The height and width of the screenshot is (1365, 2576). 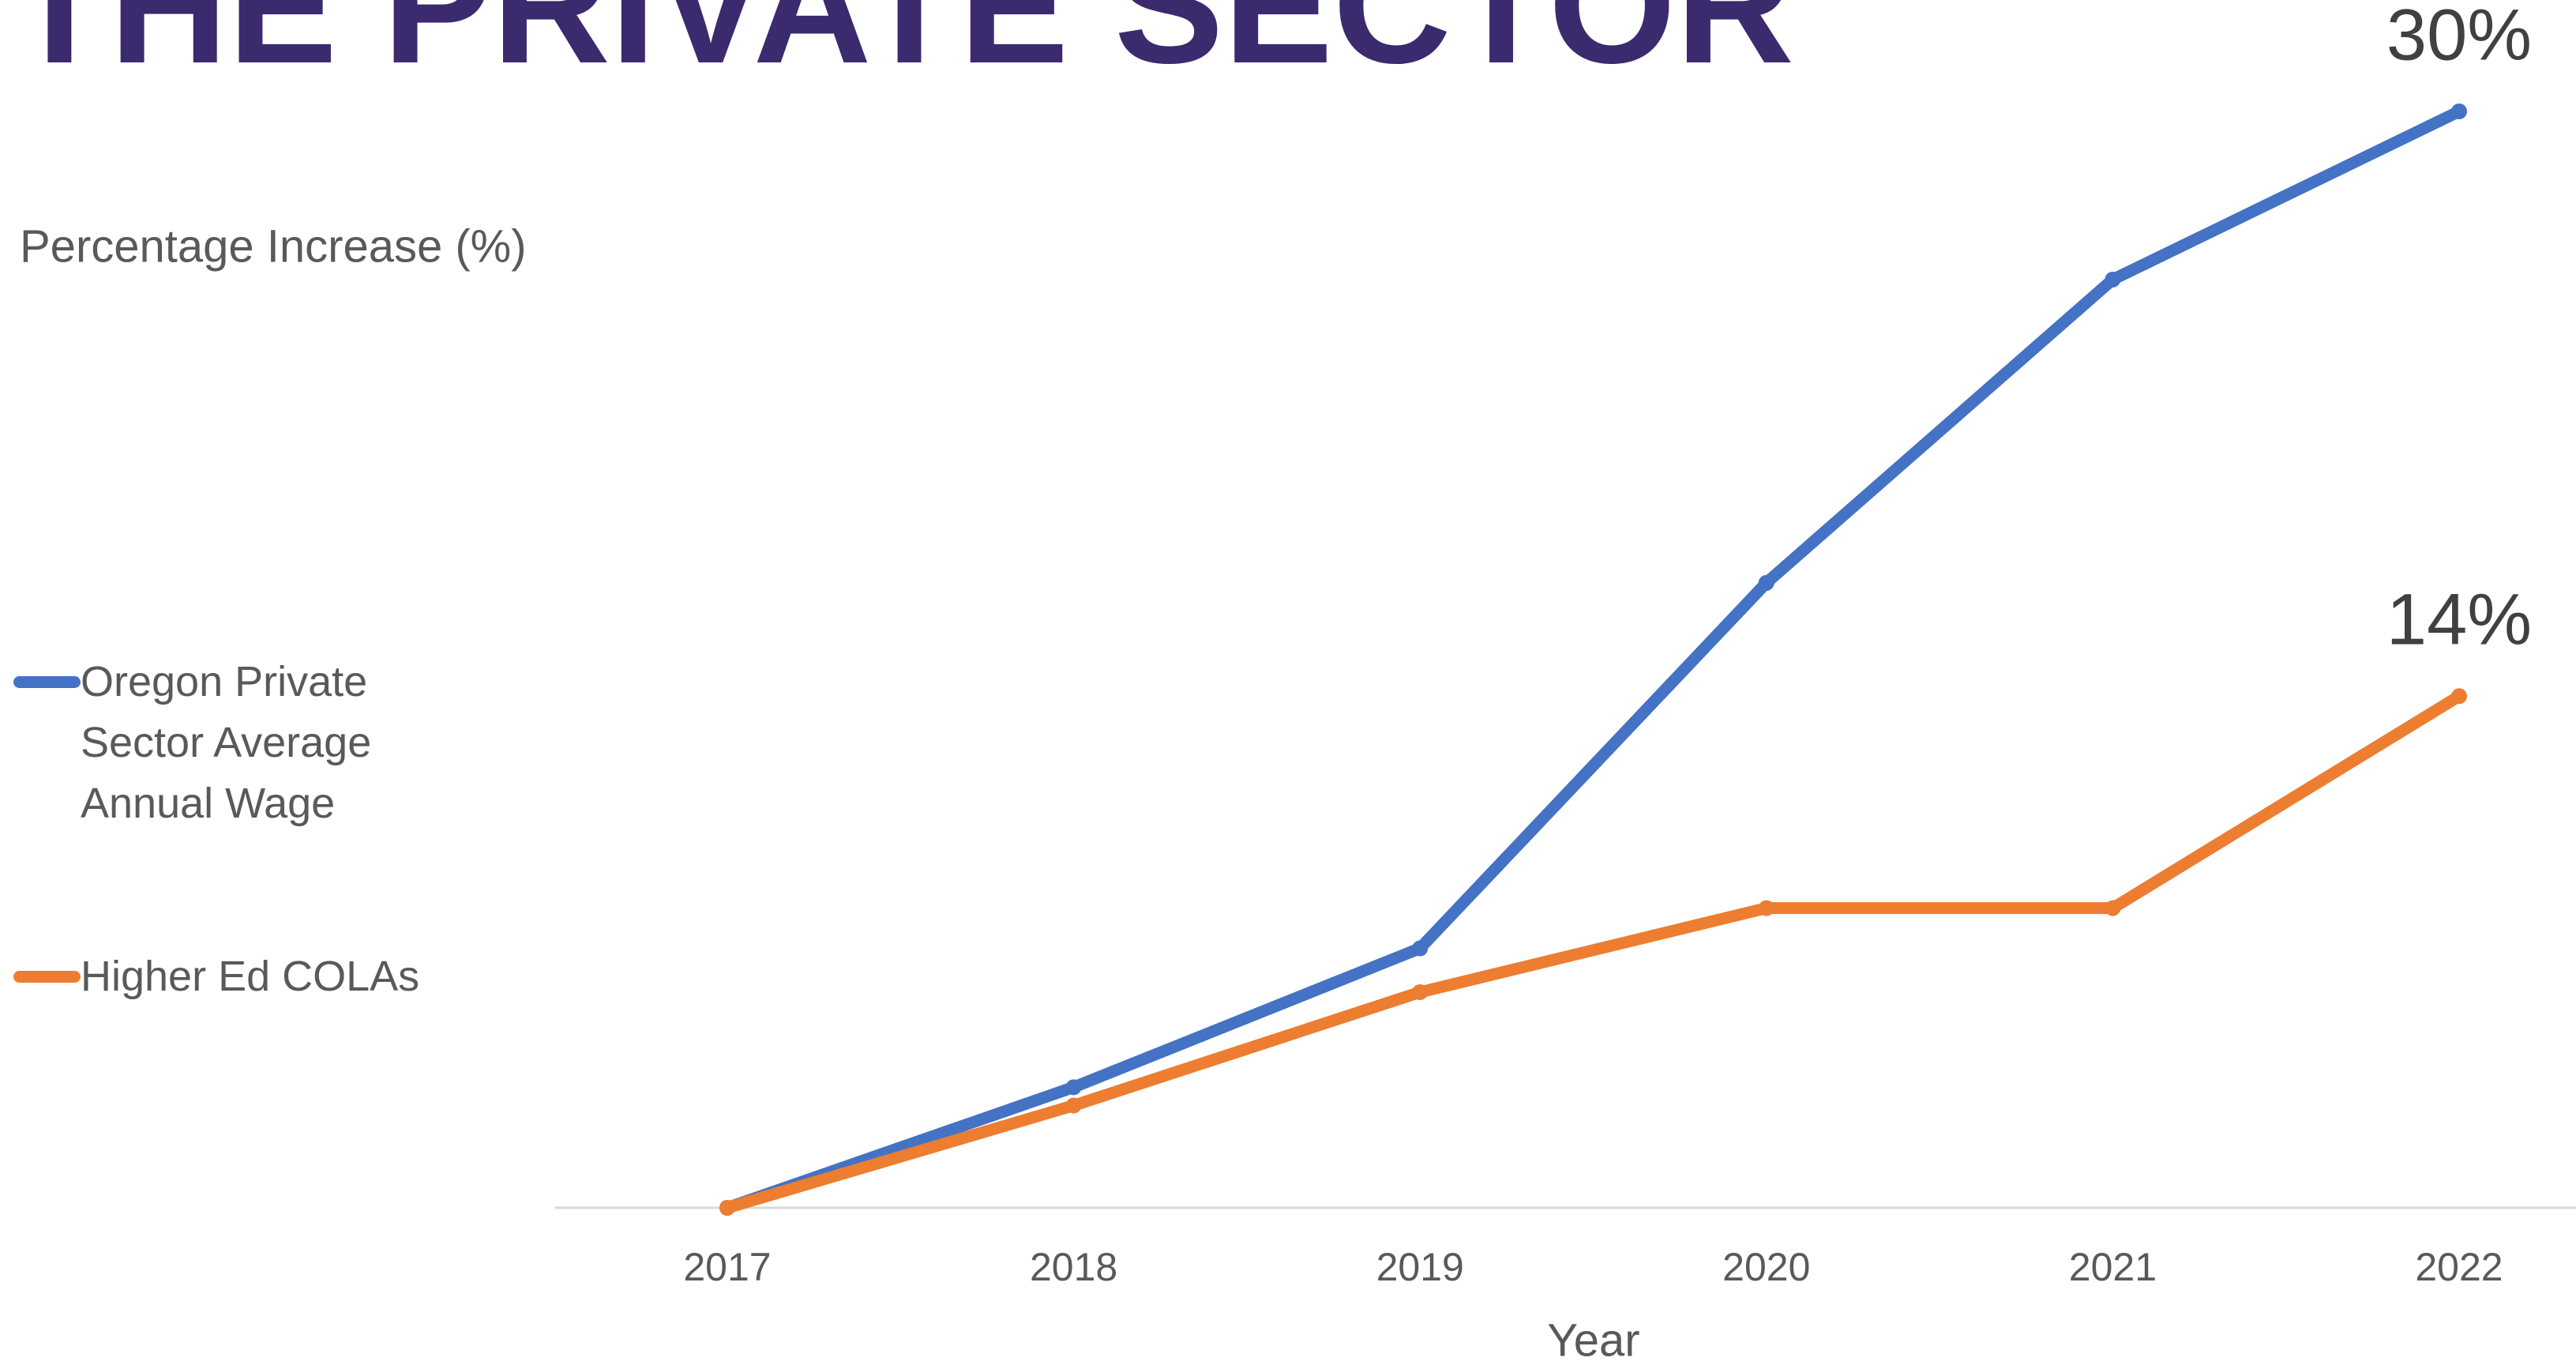 I want to click on x-tick-label: 2020, so click(x=1766, y=1267).